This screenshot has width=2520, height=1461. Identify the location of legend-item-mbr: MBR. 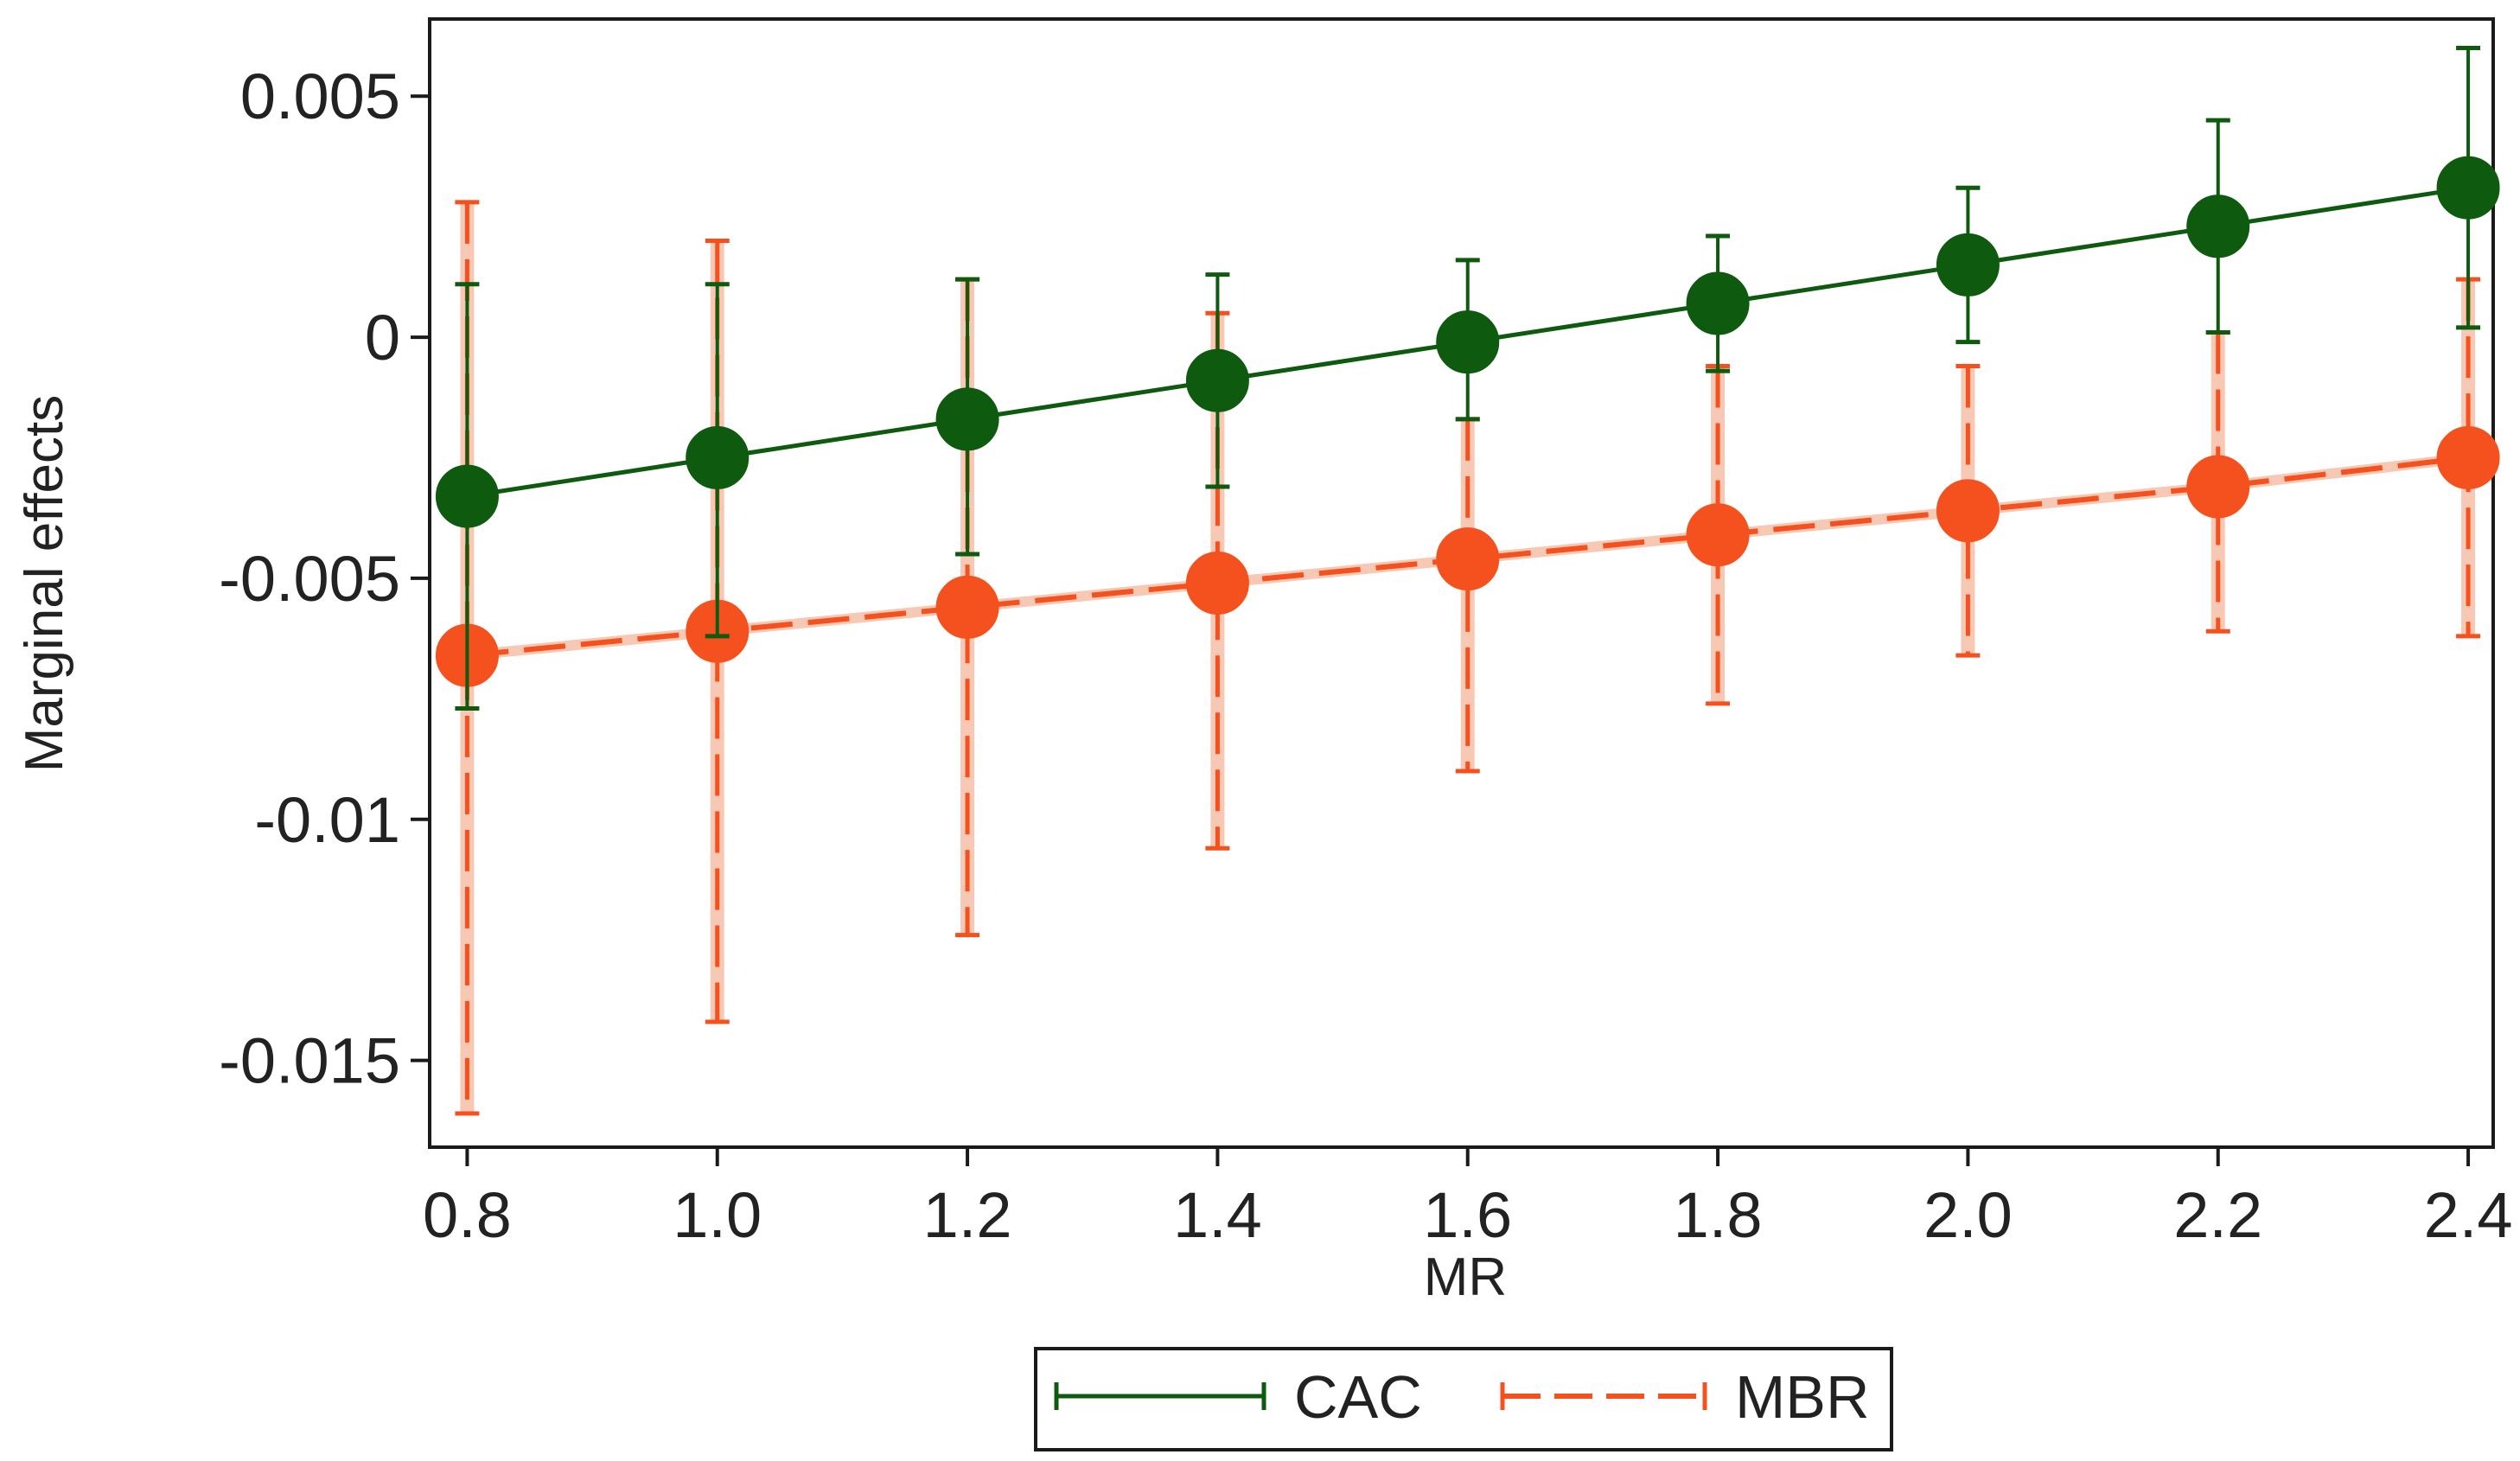
(1685, 1397).